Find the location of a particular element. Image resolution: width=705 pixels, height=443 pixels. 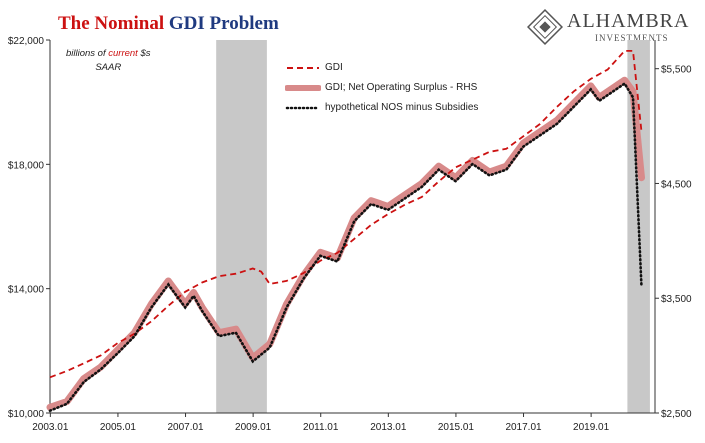

title-part-1: The Nominal is located at coordinates (111, 23).